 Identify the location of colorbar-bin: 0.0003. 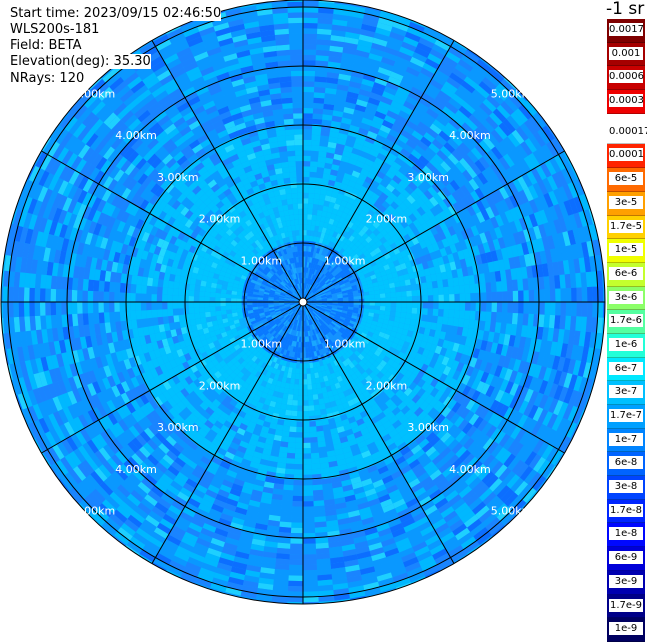
(626, 102).